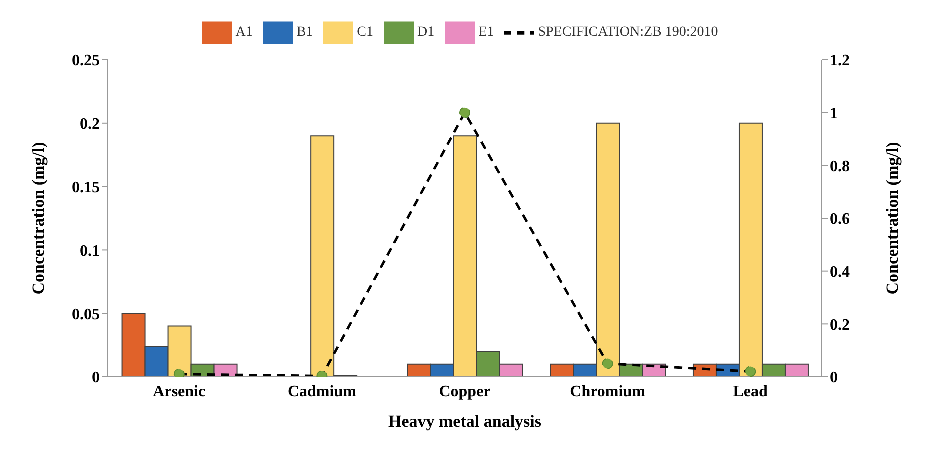 Image resolution: width=930 pixels, height=465 pixels. I want to click on legend-label: E1, so click(486, 32).